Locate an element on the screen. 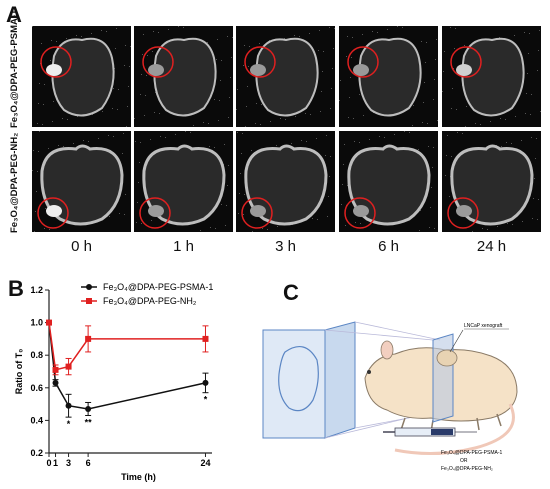 This screenshot has width=550, height=489. y-tick-label: 1.2 is located at coordinates (36, 290).